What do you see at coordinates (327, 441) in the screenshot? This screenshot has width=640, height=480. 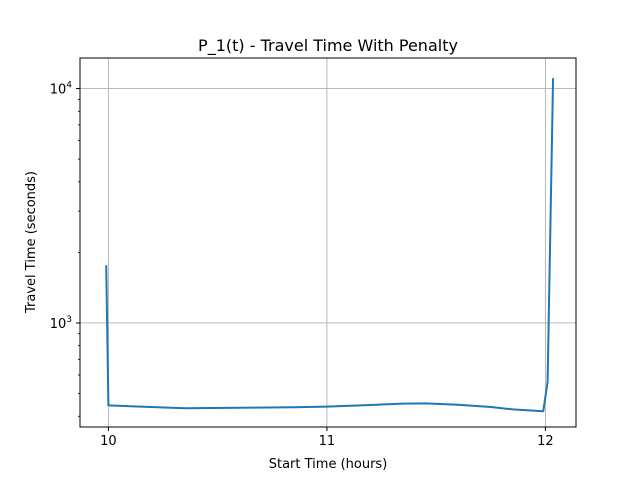 I see `x-tick-label: 11` at bounding box center [327, 441].